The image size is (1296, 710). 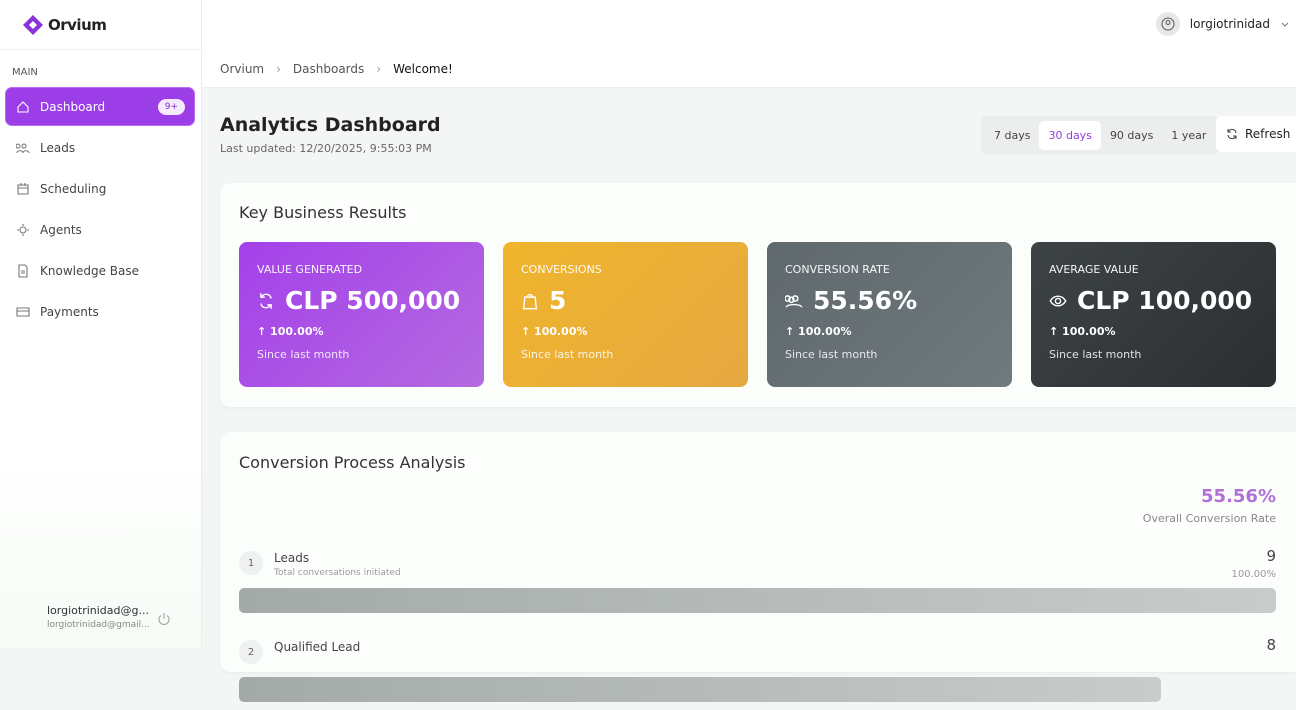 I want to click on range-option: 7 days, so click(x=1012, y=135).